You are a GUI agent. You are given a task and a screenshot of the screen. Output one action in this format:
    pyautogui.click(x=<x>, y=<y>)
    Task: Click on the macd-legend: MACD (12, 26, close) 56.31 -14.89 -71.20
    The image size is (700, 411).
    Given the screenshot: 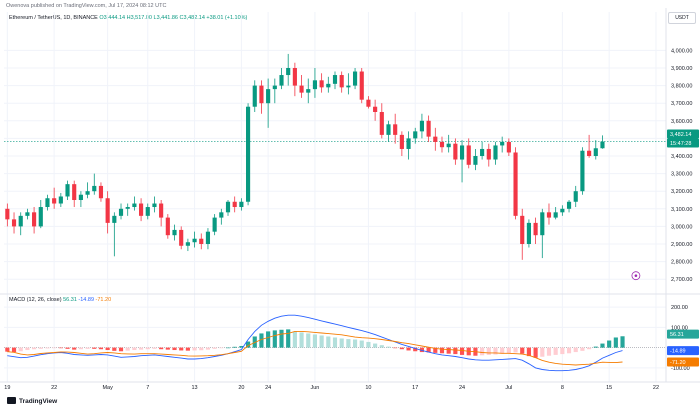 What is the action you would take?
    pyautogui.click(x=60, y=300)
    